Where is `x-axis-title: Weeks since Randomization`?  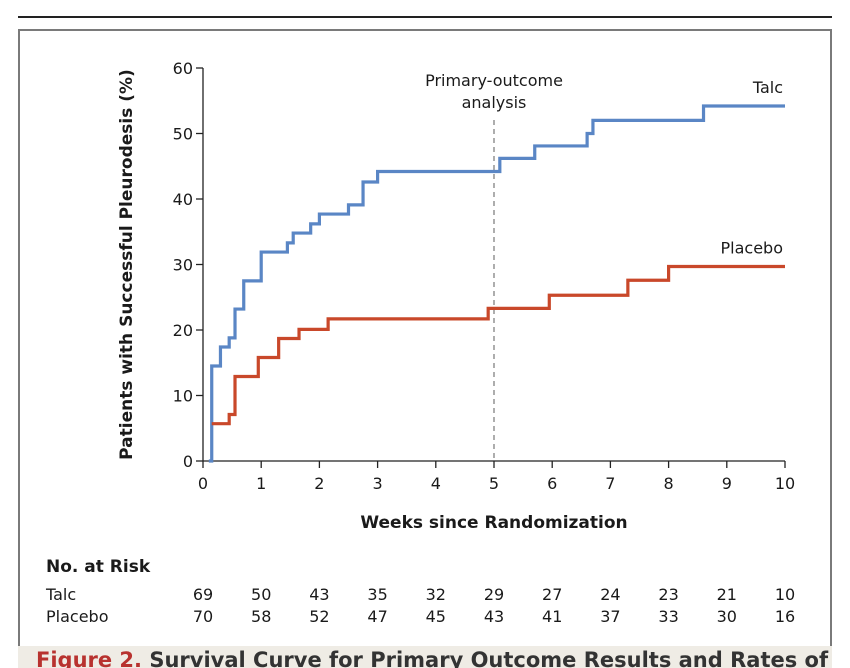
x-axis-title: Weeks since Randomization is located at coordinates (493, 523).